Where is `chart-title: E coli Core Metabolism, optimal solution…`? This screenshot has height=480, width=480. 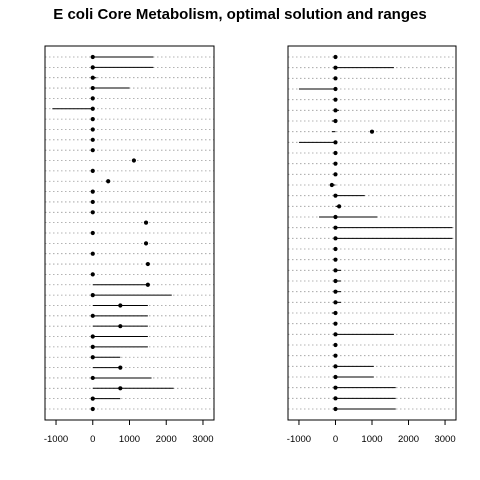 chart-title: E coli Core Metabolism, optimal solution… is located at coordinates (239, 14).